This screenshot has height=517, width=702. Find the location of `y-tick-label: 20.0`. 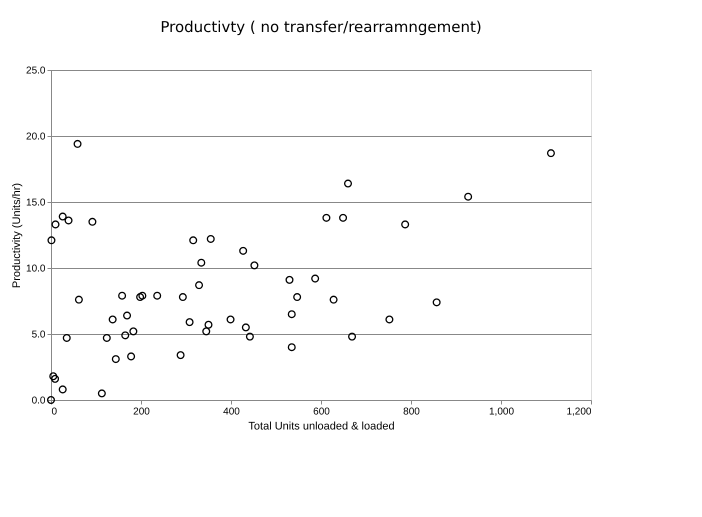

y-tick-label: 20.0 is located at coordinates (36, 137).